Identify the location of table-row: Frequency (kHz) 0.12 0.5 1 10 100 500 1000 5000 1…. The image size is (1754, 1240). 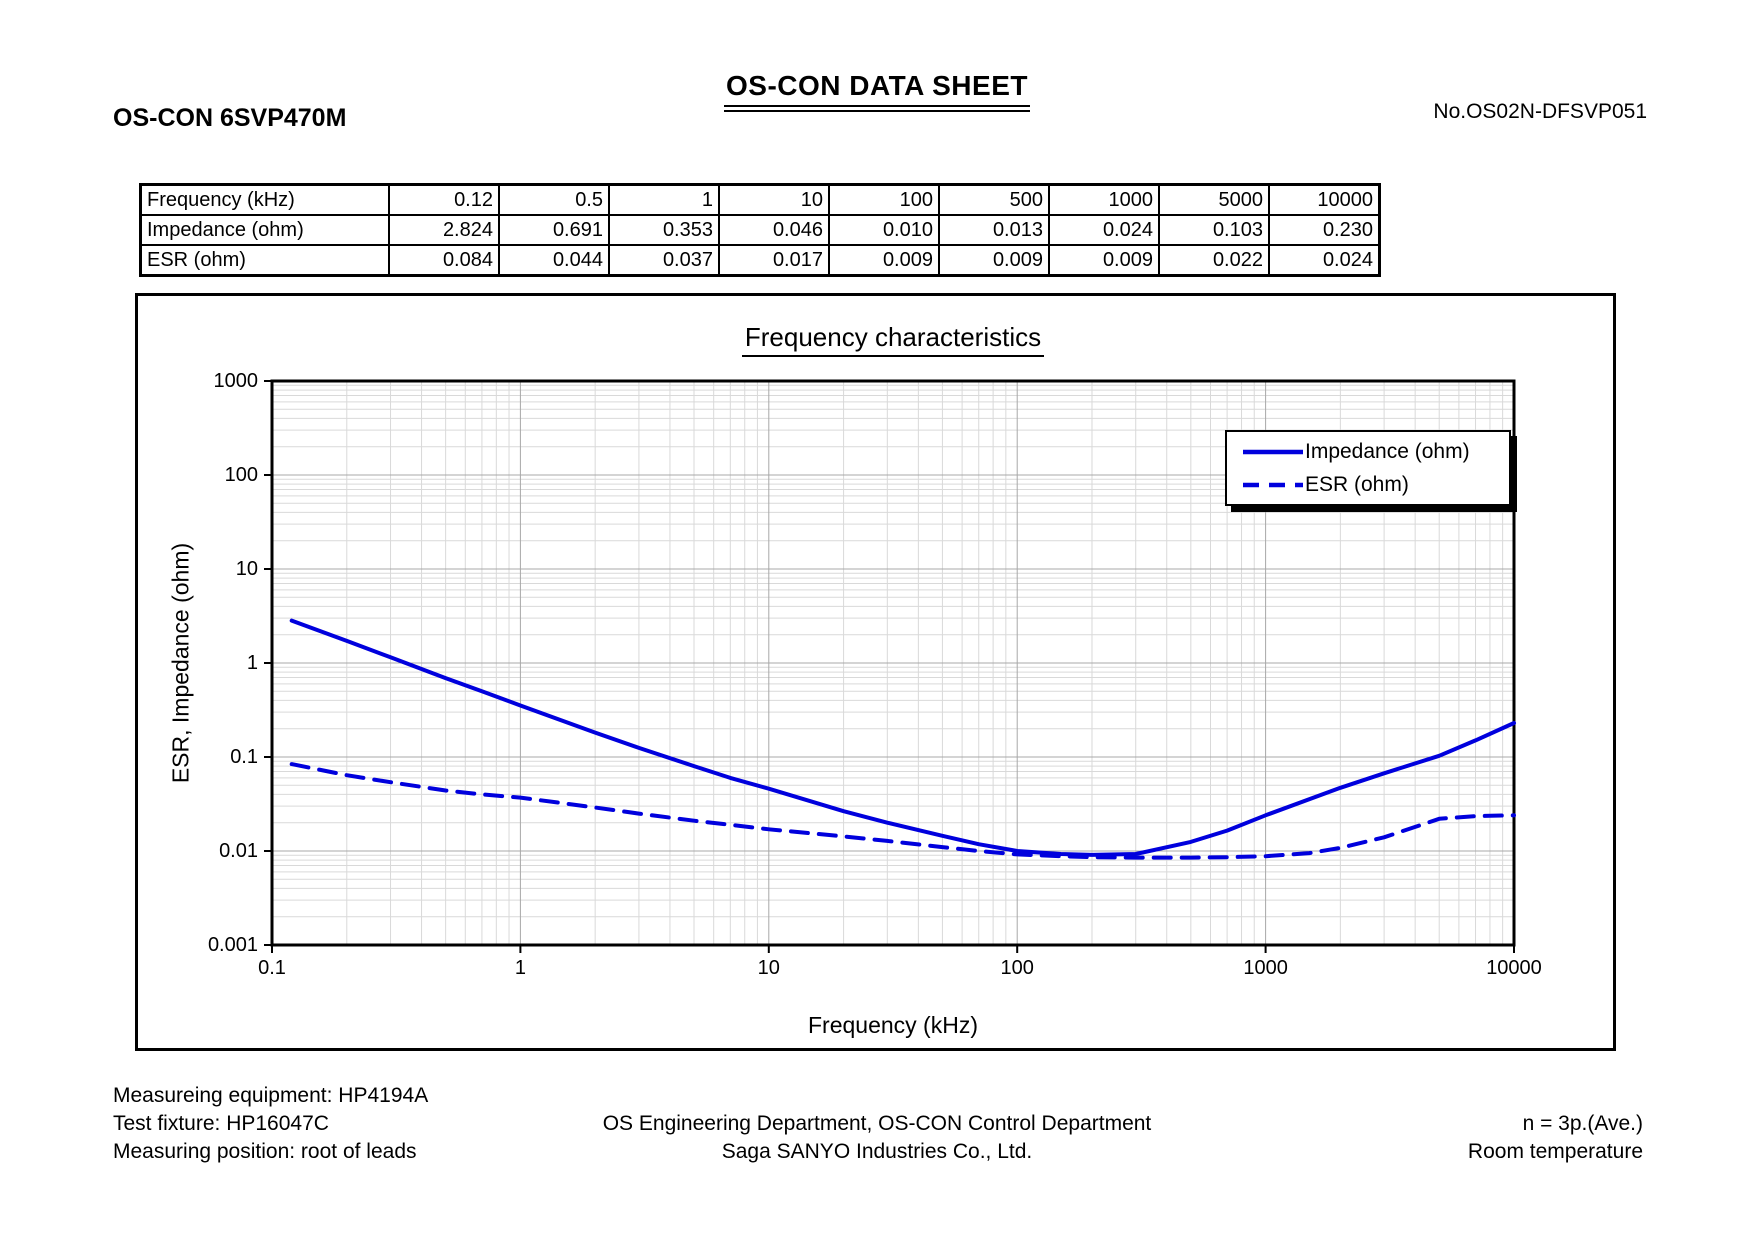
(760, 199).